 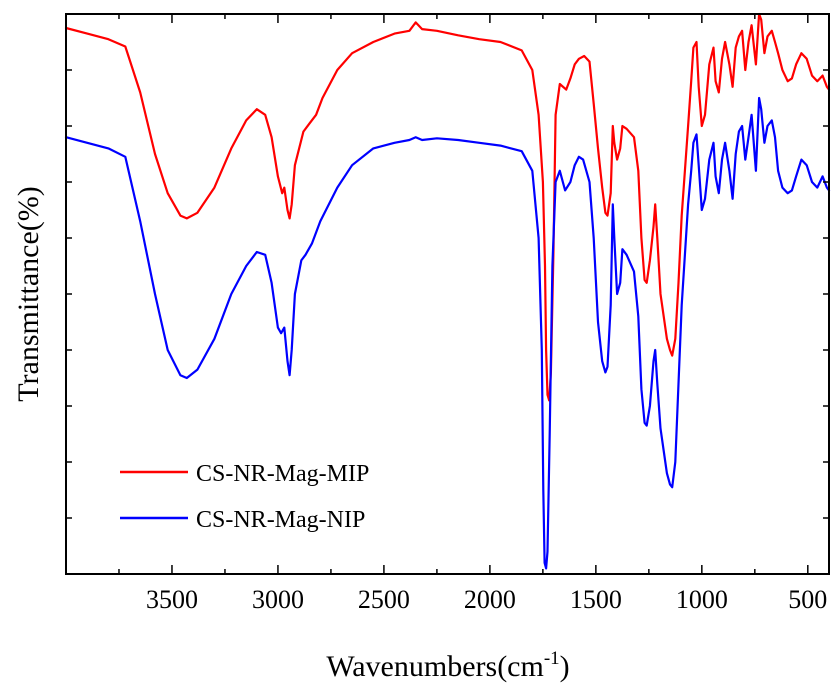 What do you see at coordinates (282, 474) in the screenshot?
I see `legend-label-mip: CS-NR-Mag-MIP` at bounding box center [282, 474].